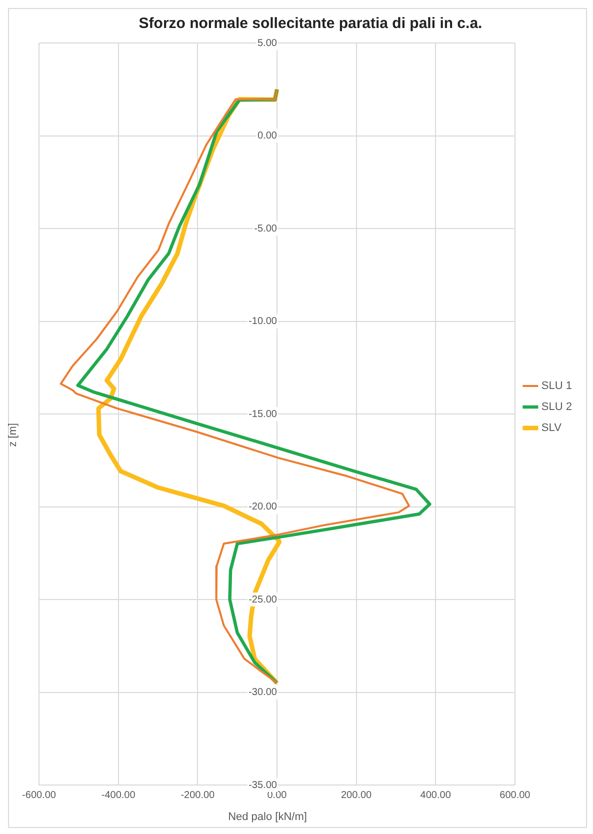  Describe the element at coordinates (436, 795) in the screenshot. I see `x-tick-label: 400.00` at that location.